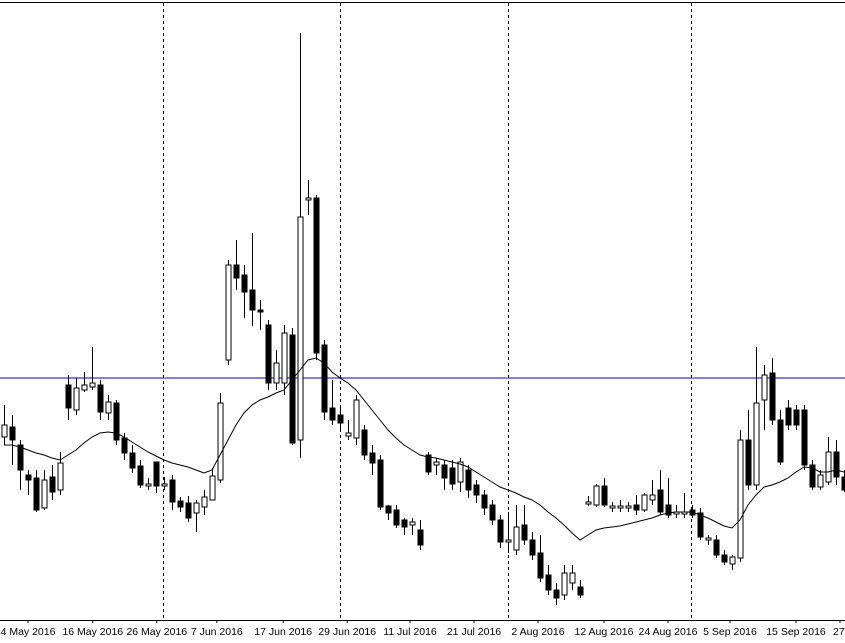 The width and height of the screenshot is (845, 643). I want to click on x-tick-label: 4 May 2016, so click(28, 632).